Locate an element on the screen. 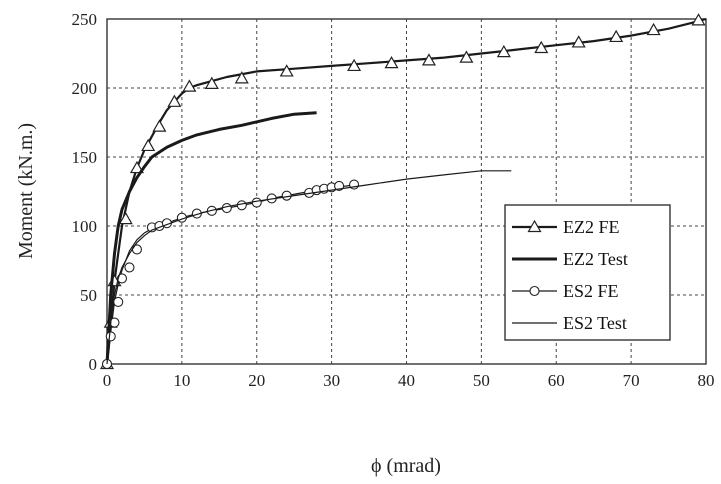  legend-item-es2-fe: ES2 FE is located at coordinates (565, 291).